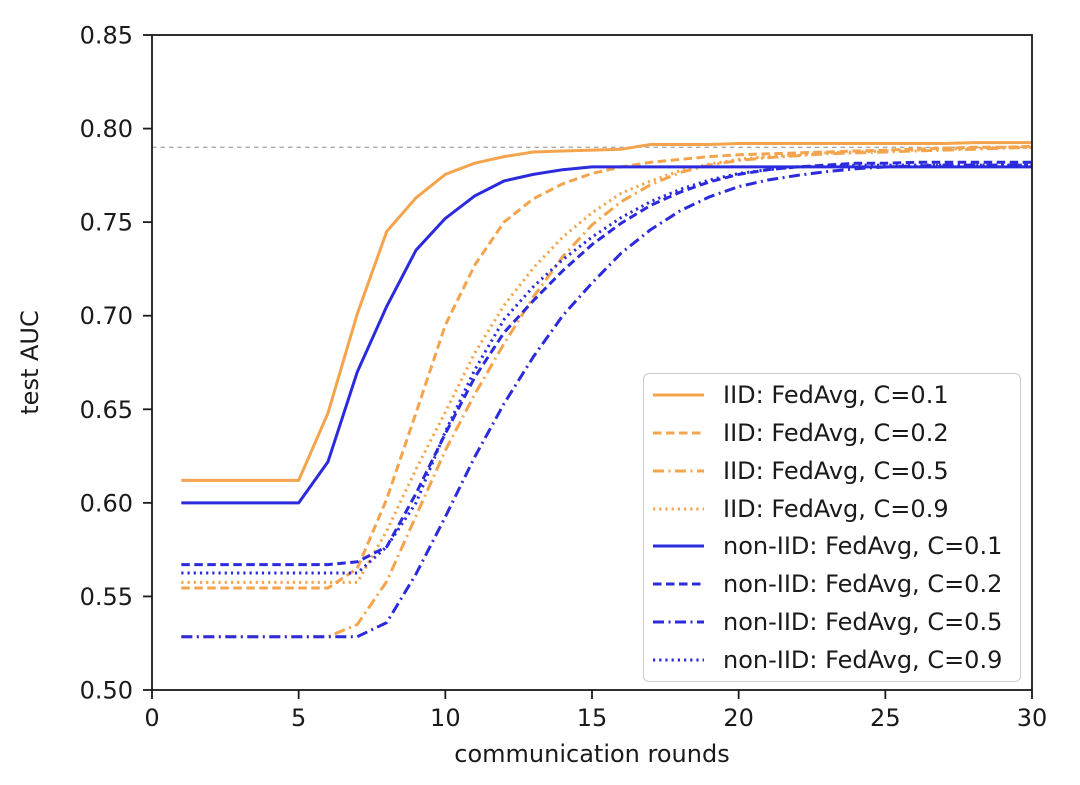  What do you see at coordinates (678, 584) in the screenshot?
I see `legend-swatch-noniid-c02-line-icon` at bounding box center [678, 584].